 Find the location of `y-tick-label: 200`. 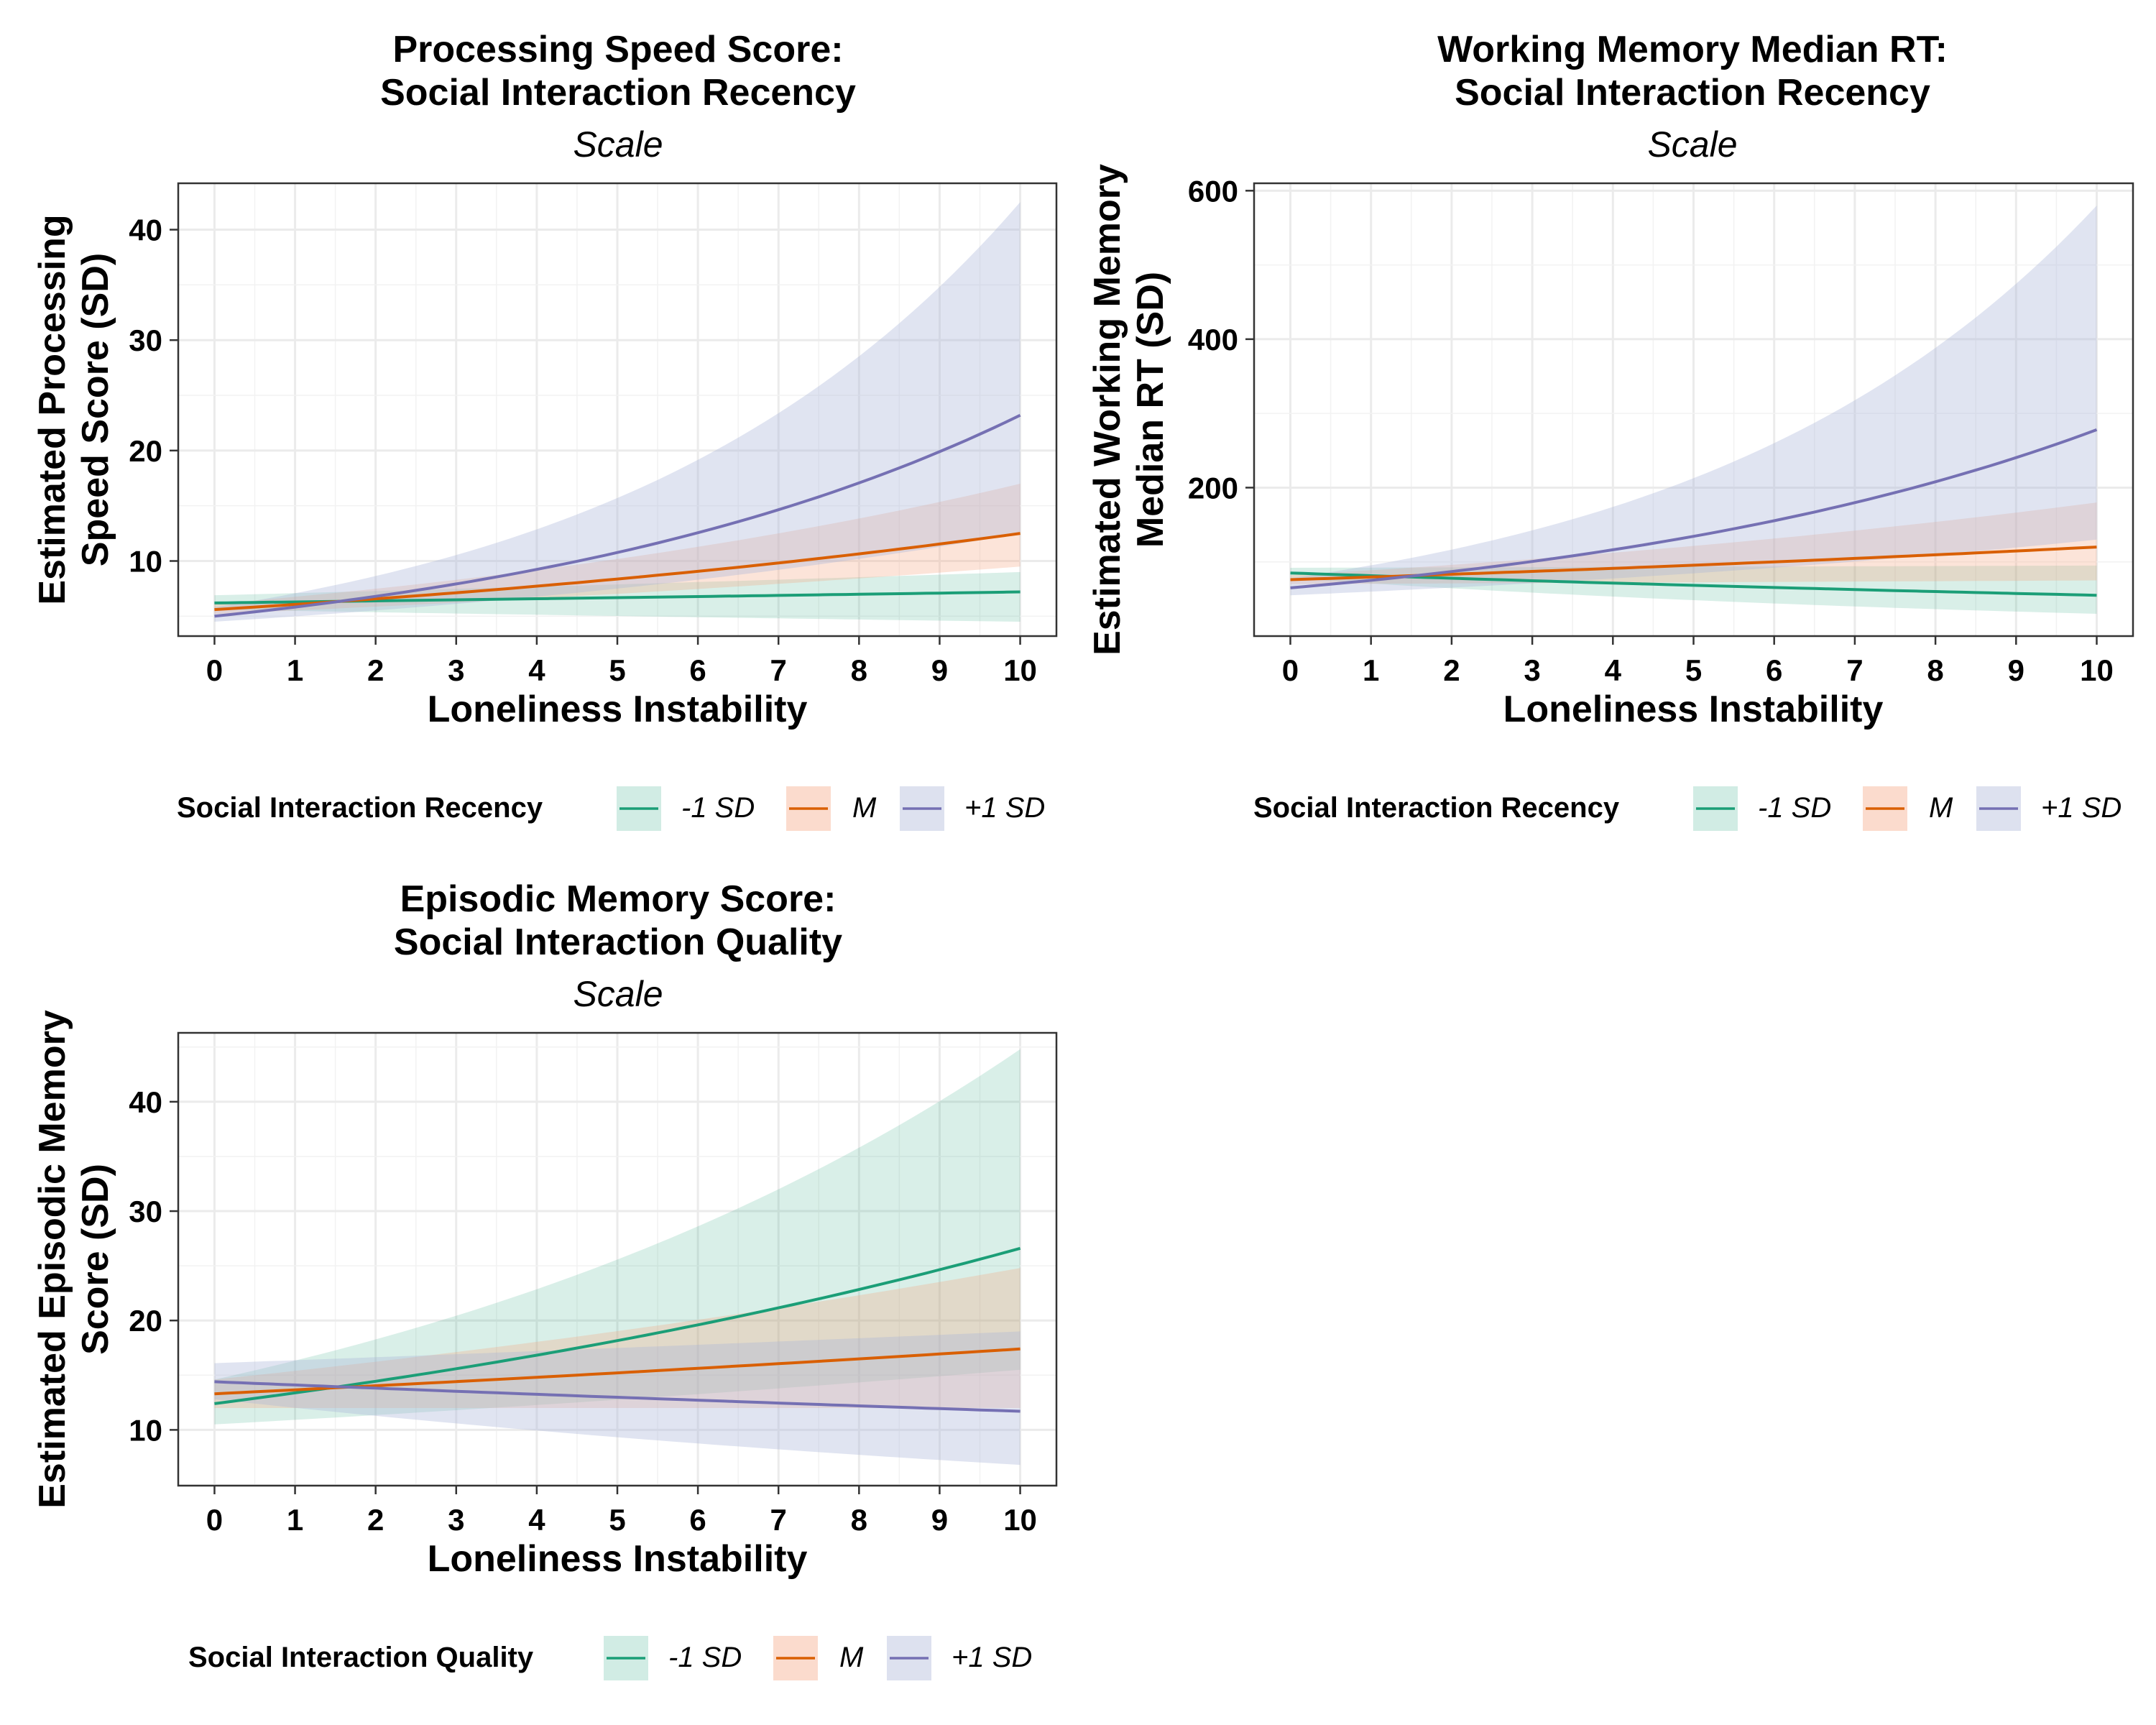

y-tick-label: 200 is located at coordinates (1213, 488).